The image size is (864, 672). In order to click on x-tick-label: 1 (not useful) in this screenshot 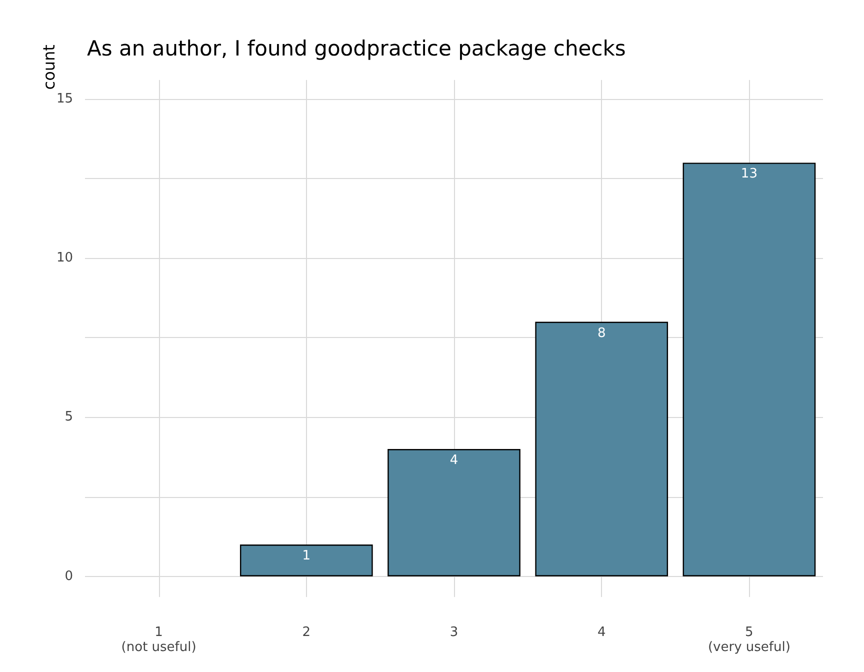, I will do `click(158, 640)`.